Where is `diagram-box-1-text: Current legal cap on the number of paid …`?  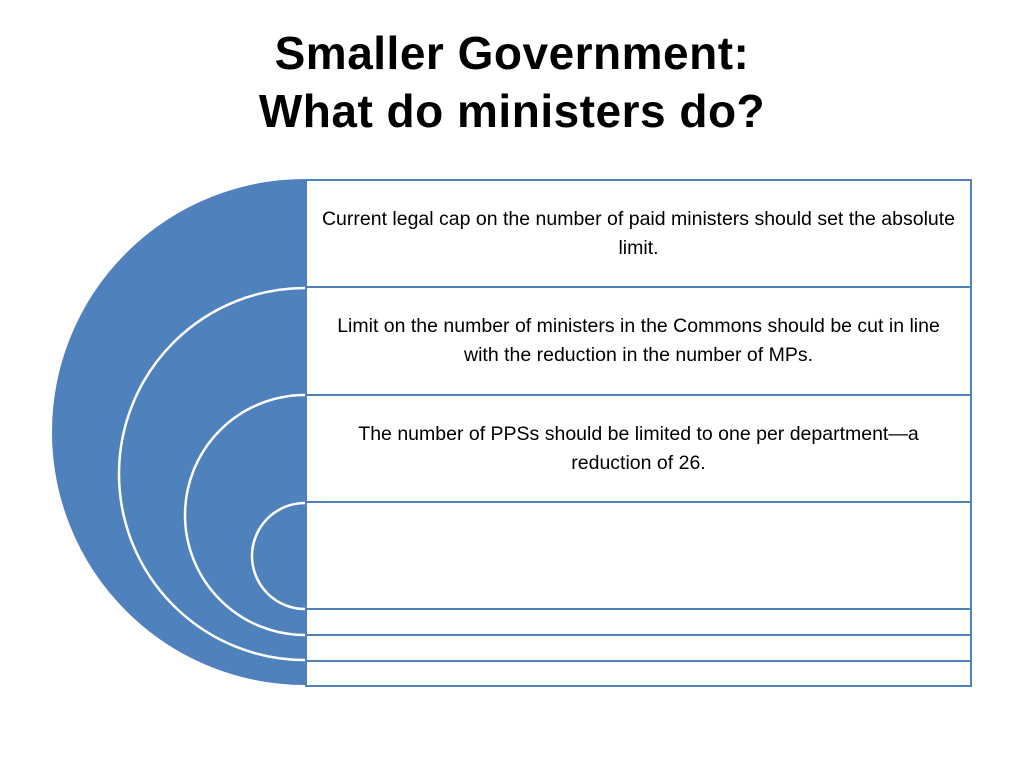
diagram-box-1-text: Current legal cap on the number of paid … is located at coordinates (638, 233).